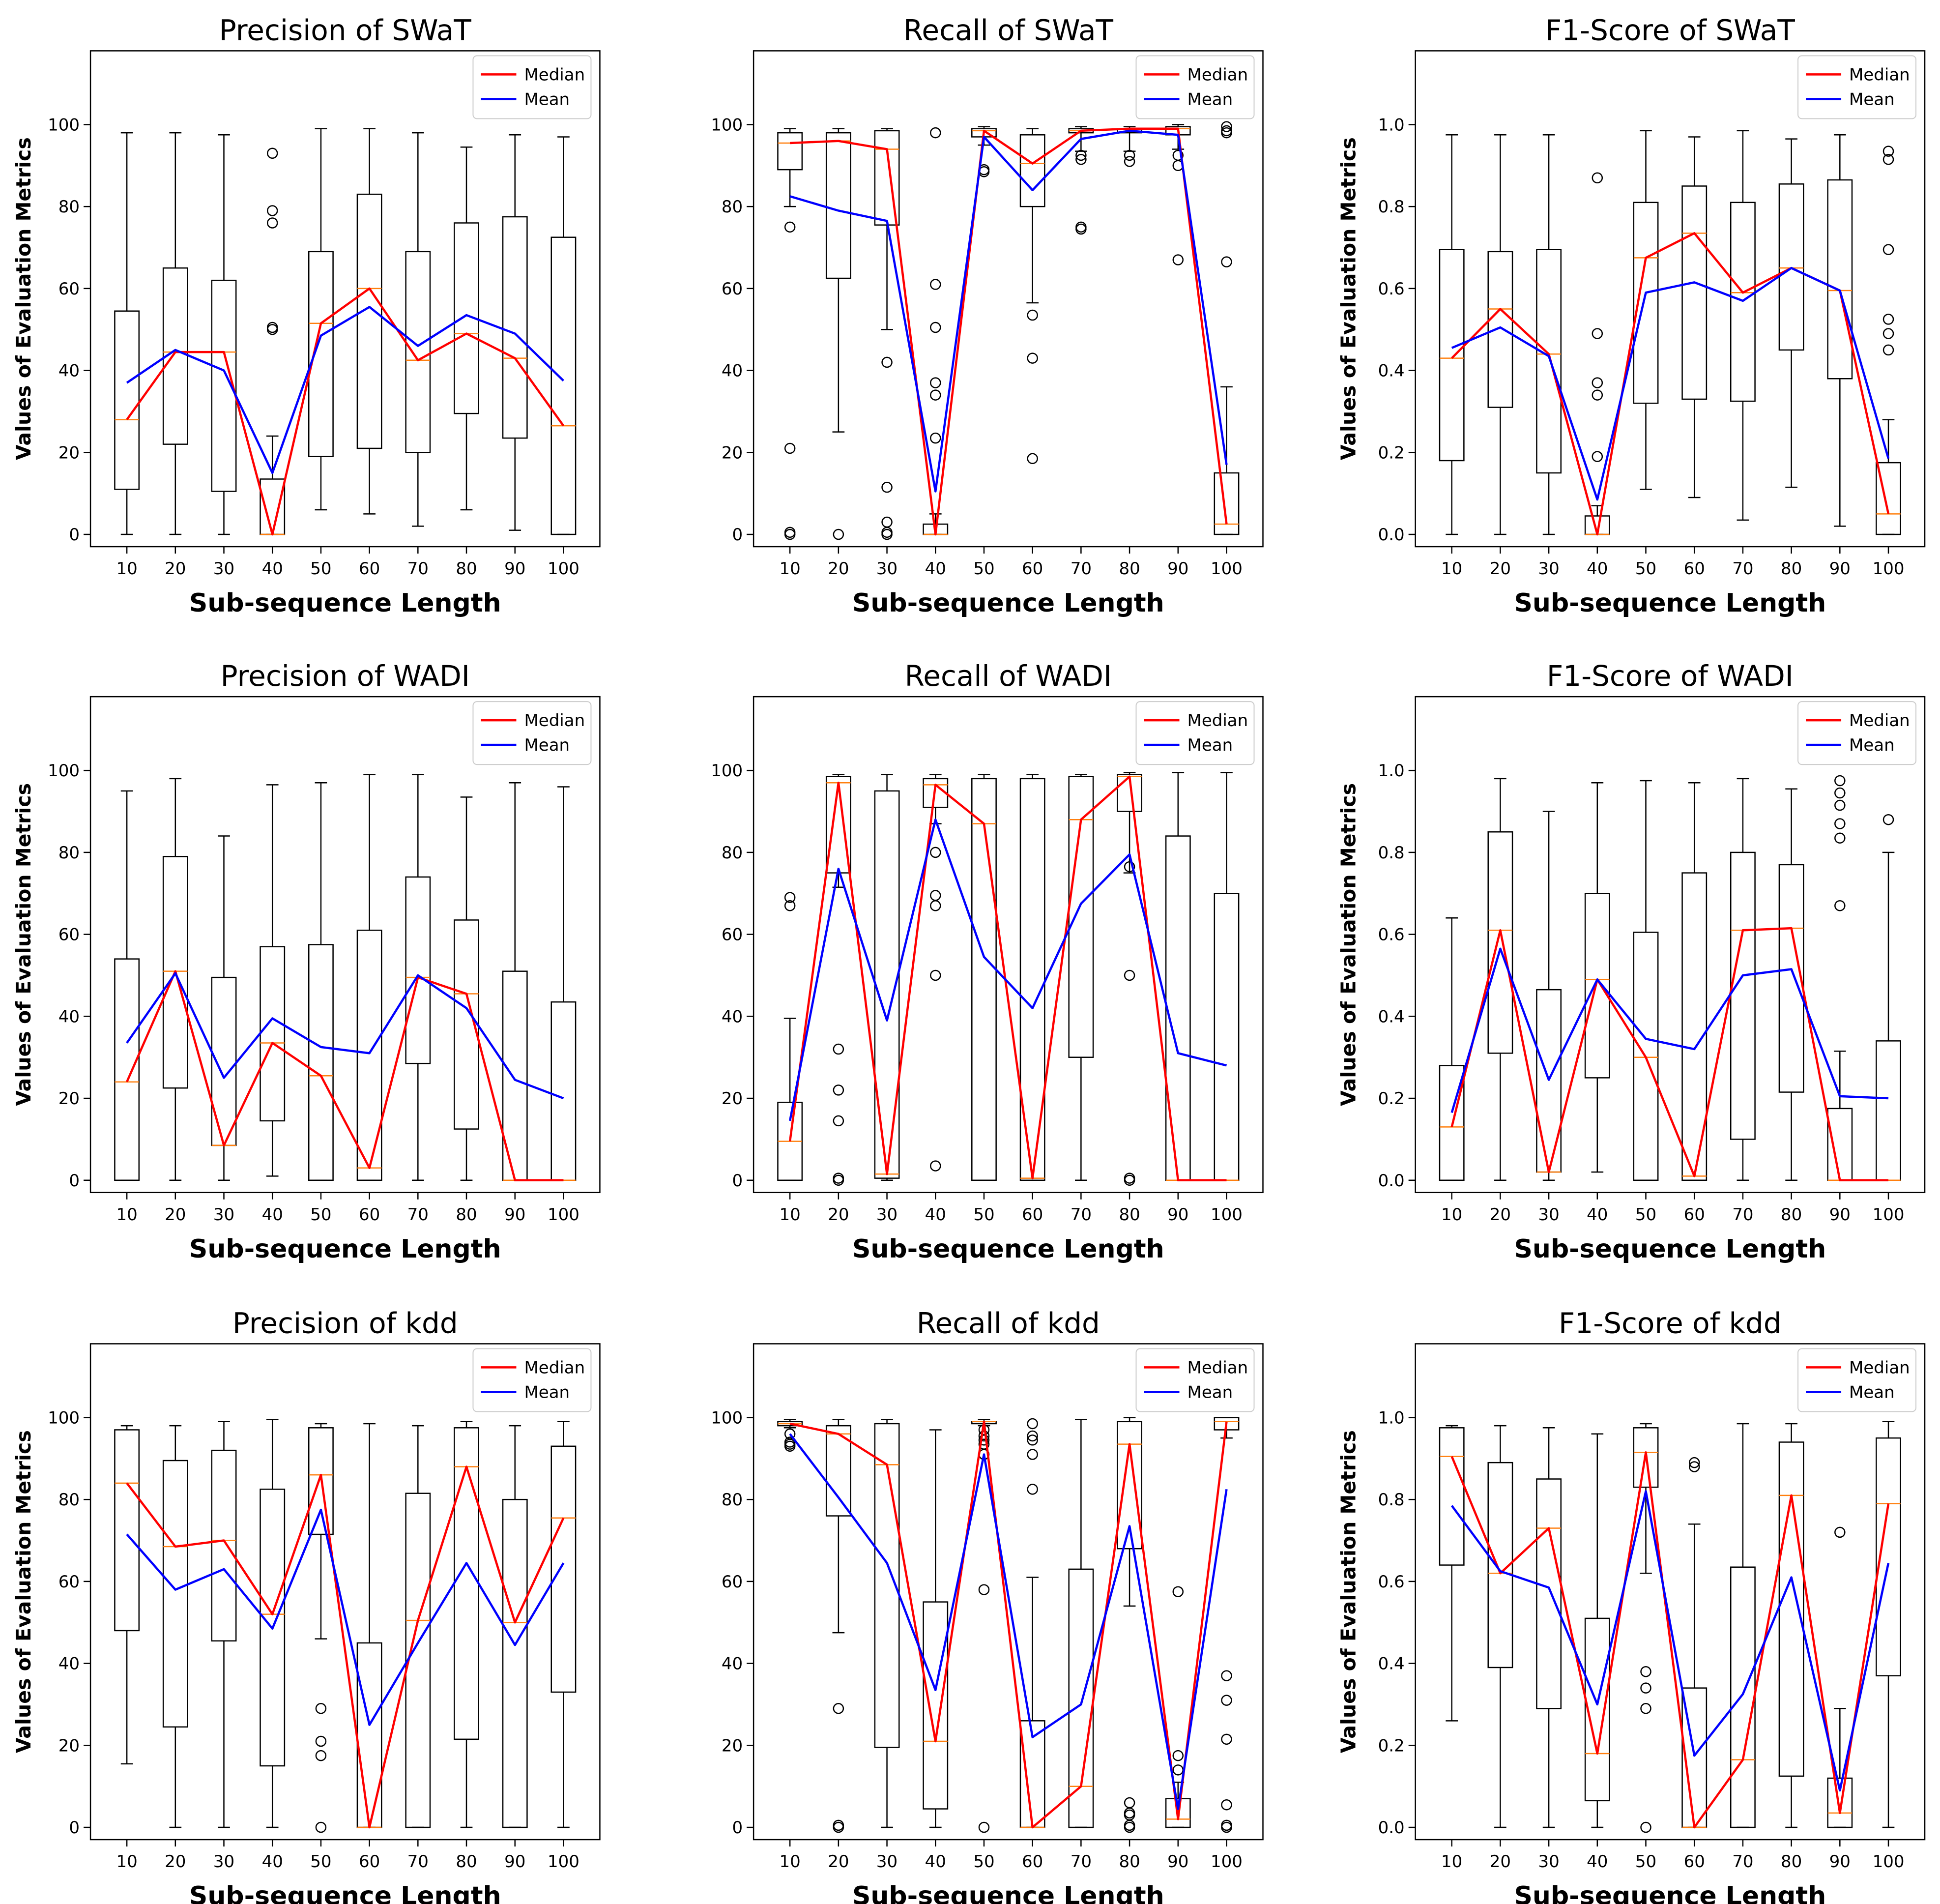  I want to click on x-axis-label: Sub-sequence Length, so click(1670, 1249).